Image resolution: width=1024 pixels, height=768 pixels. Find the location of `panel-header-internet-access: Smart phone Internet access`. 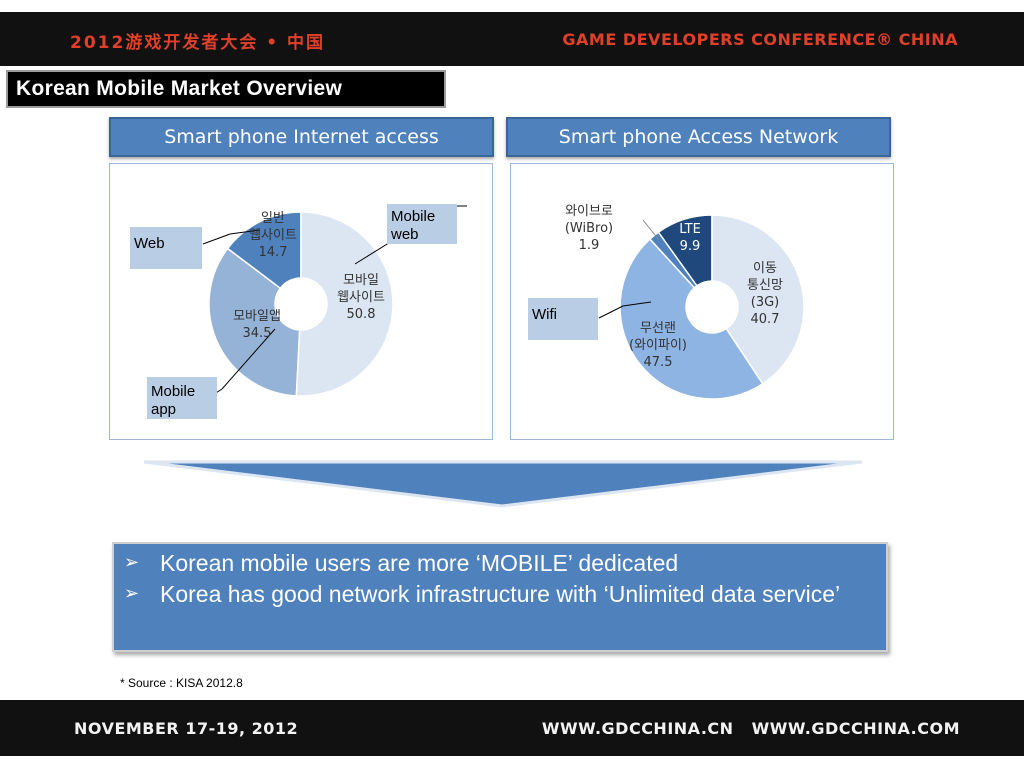

panel-header-internet-access: Smart phone Internet access is located at coordinates (301, 137).